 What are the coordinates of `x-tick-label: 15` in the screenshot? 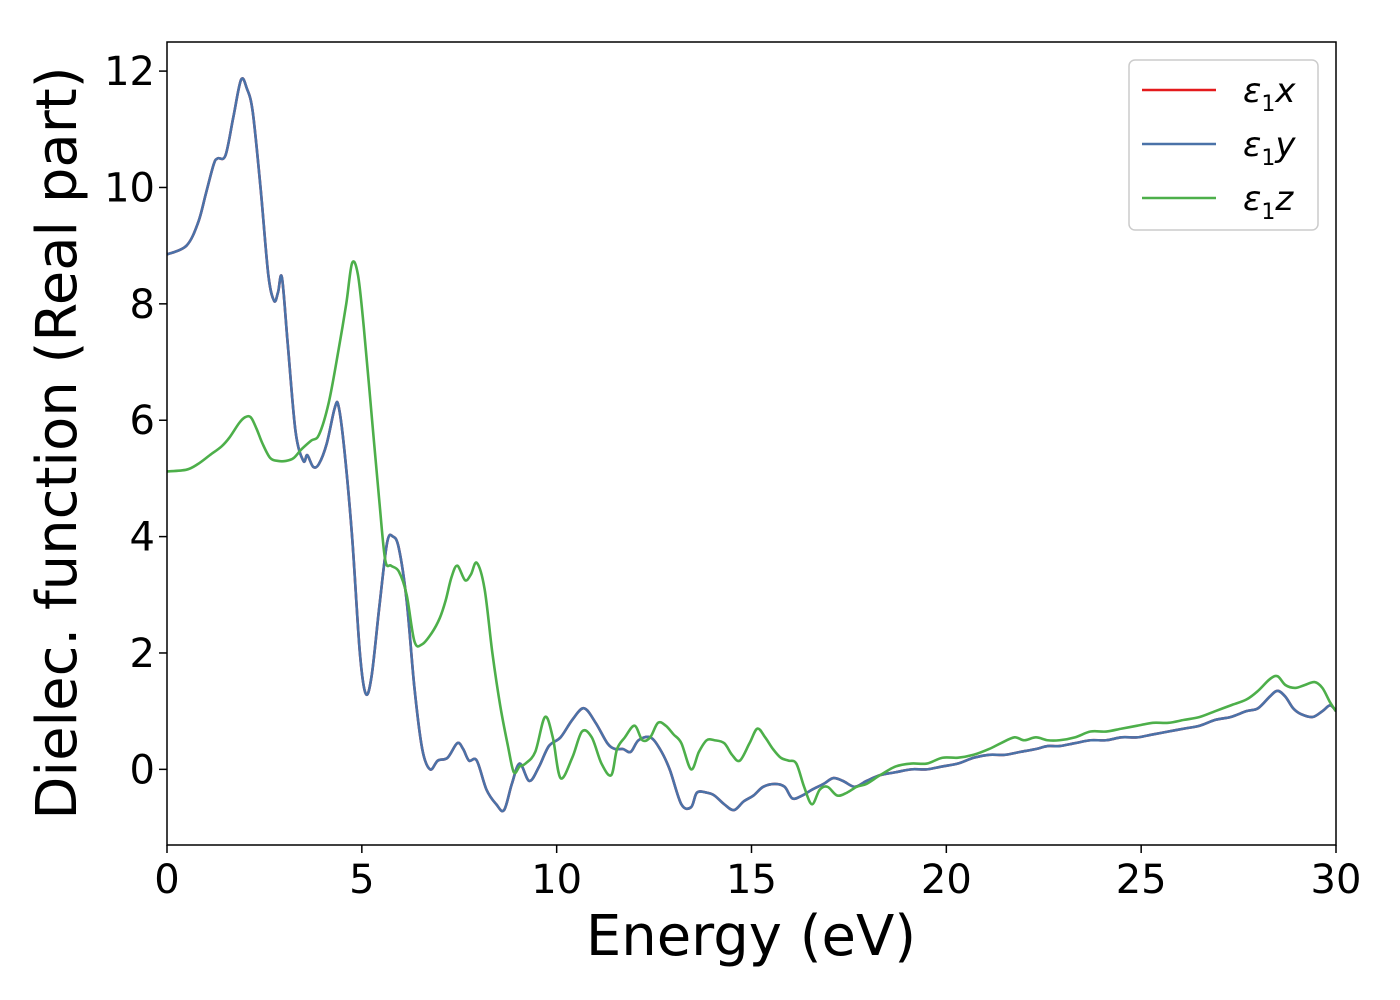 It's located at (751, 880).